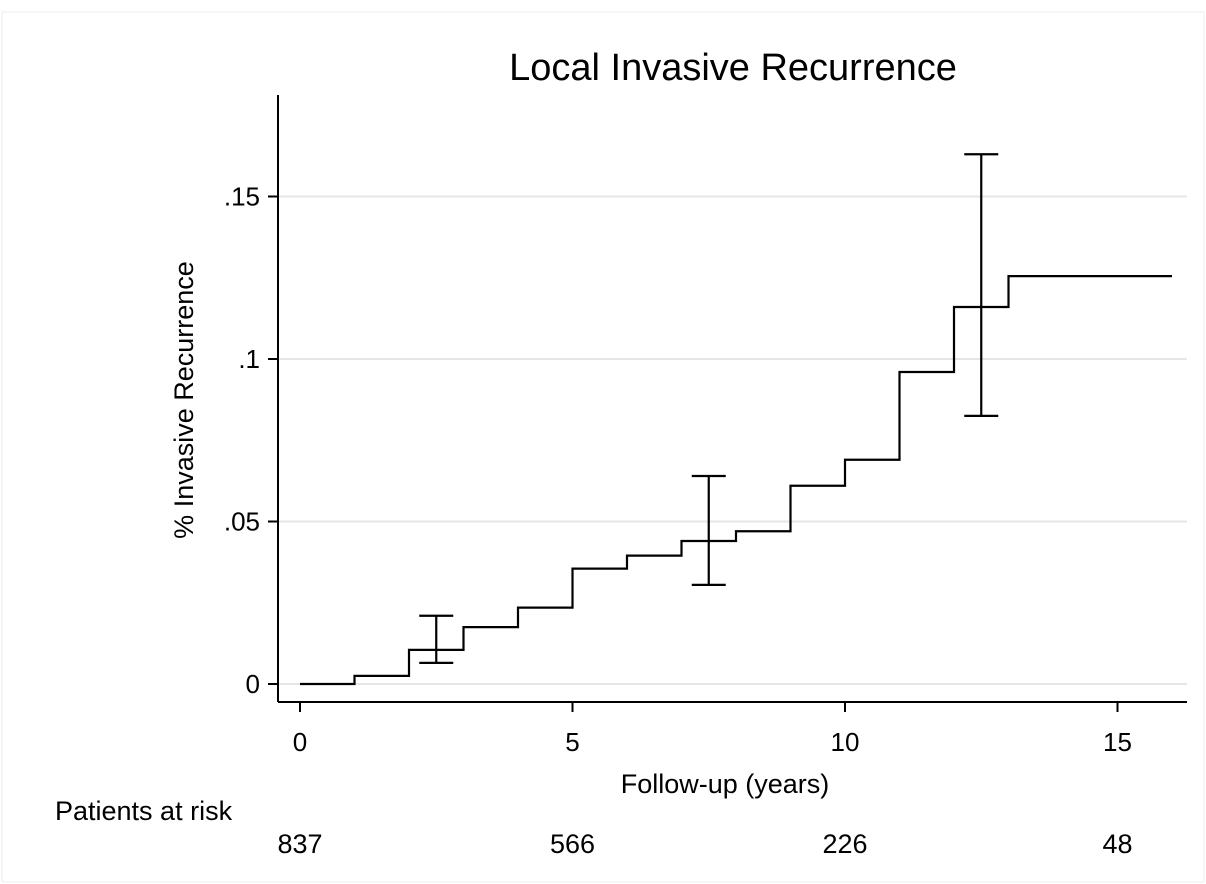  Describe the element at coordinates (1117, 742) in the screenshot. I see `x-tick-label: 15` at that location.